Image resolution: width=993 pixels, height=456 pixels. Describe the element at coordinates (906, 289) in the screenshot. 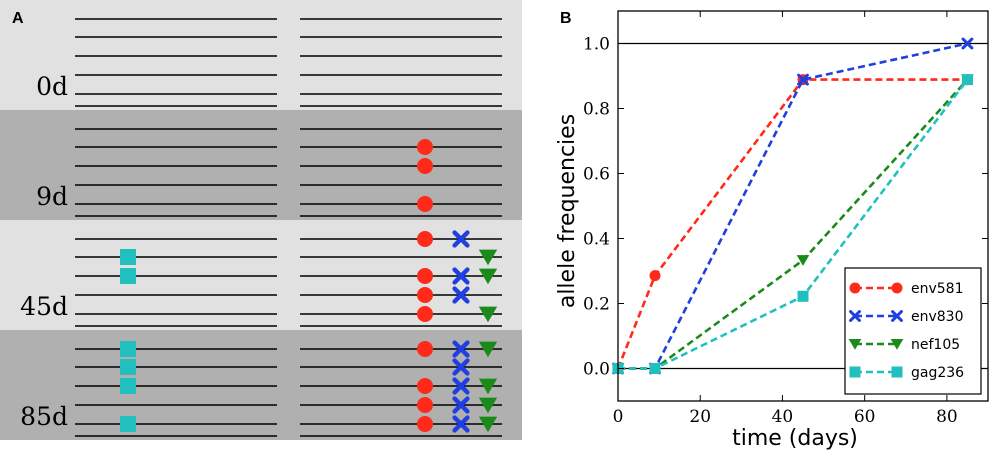

I see `legend-entry-env581: env581` at that location.